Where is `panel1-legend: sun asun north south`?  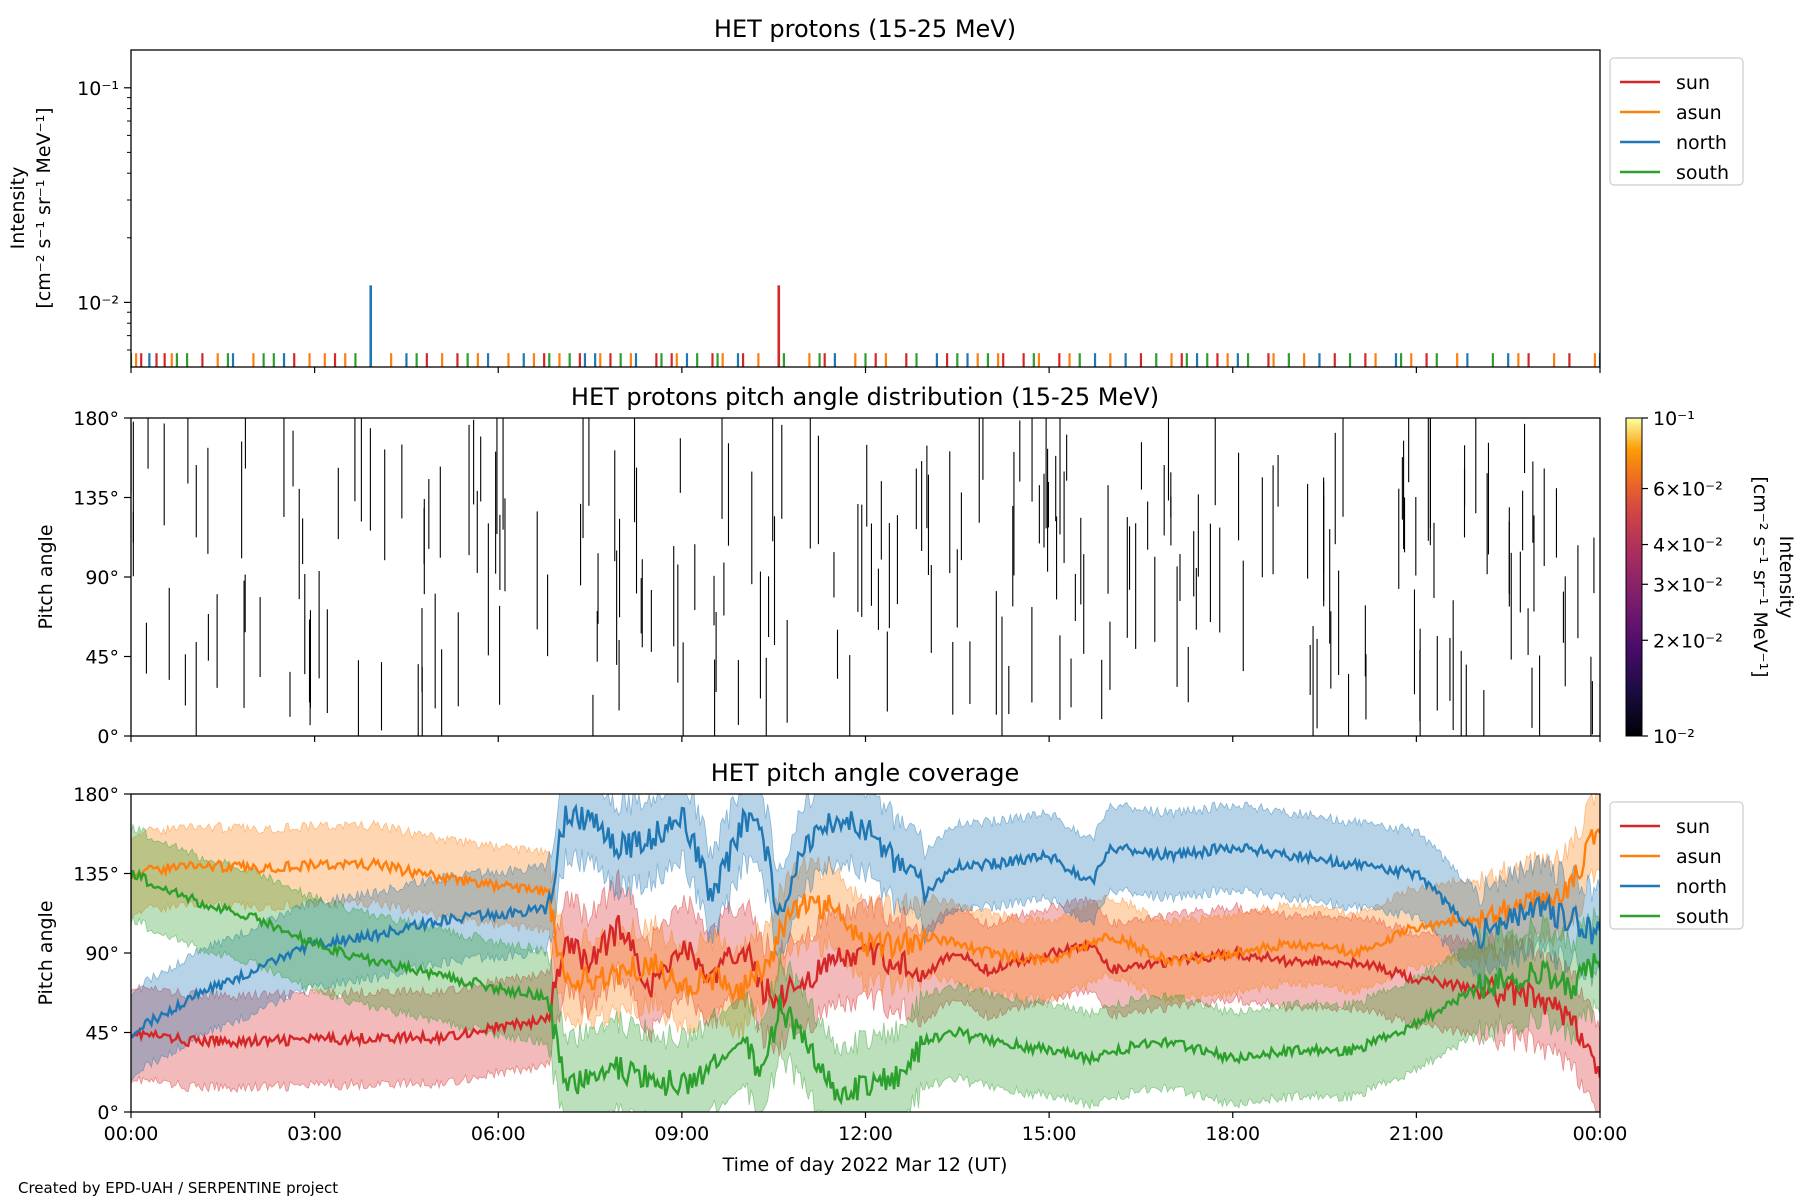 panel1-legend: sun asun north south is located at coordinates (1676, 121).